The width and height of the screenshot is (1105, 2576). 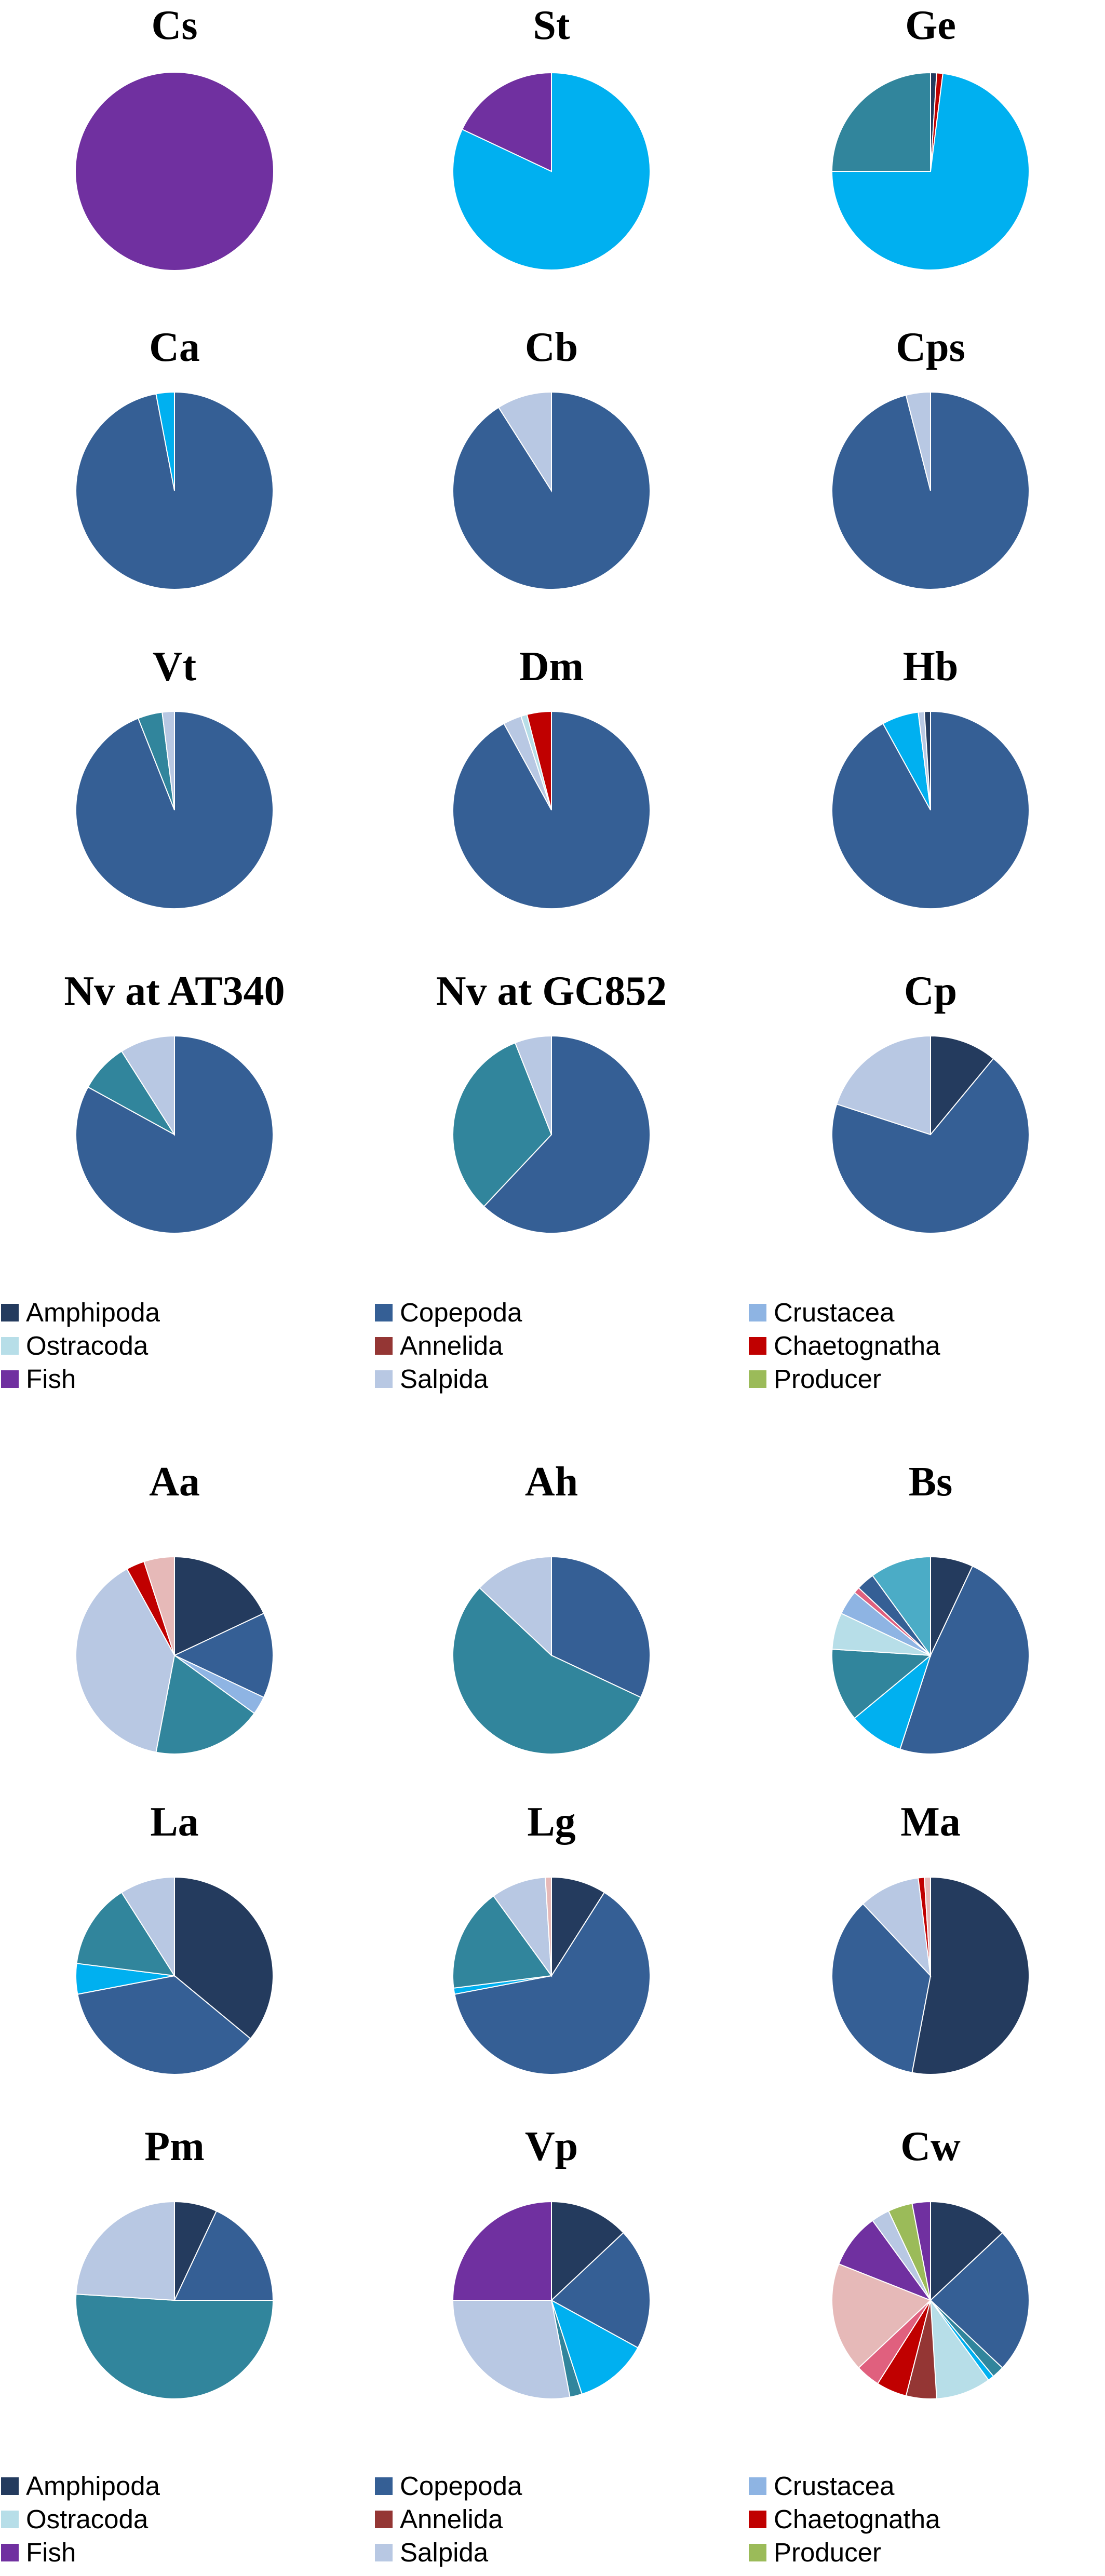 I want to click on pie-vt: Vt, so click(x=174, y=776).